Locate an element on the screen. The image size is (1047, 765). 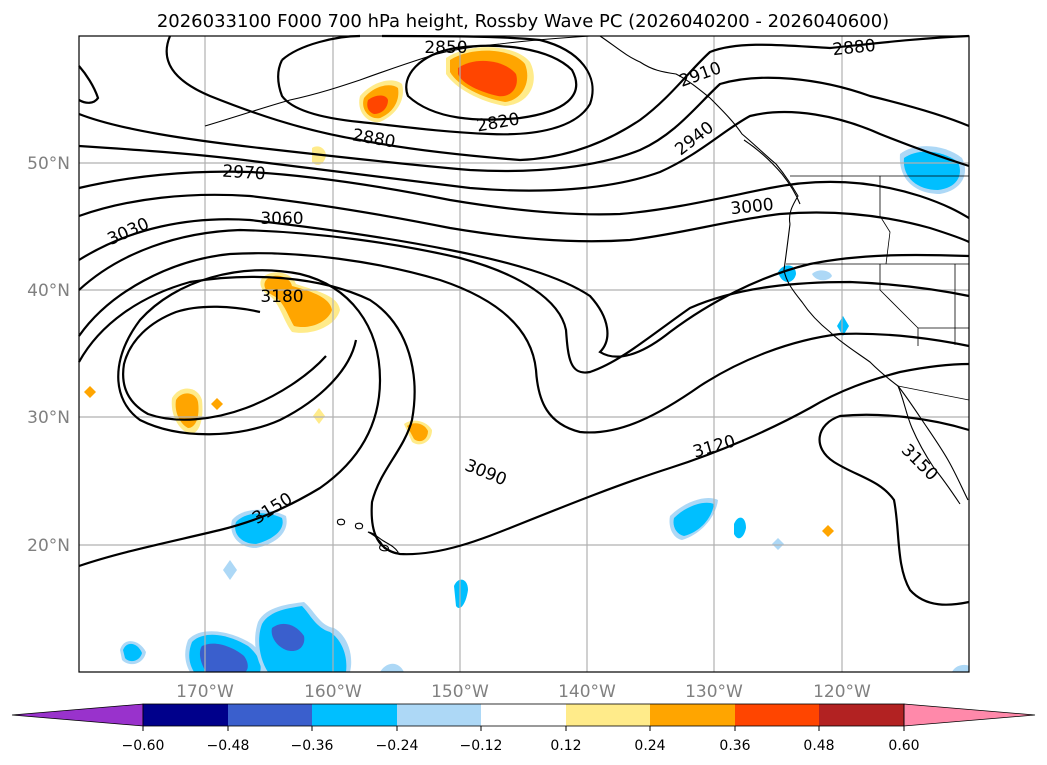
lon-label-170w: 170°W is located at coordinates (205, 692).